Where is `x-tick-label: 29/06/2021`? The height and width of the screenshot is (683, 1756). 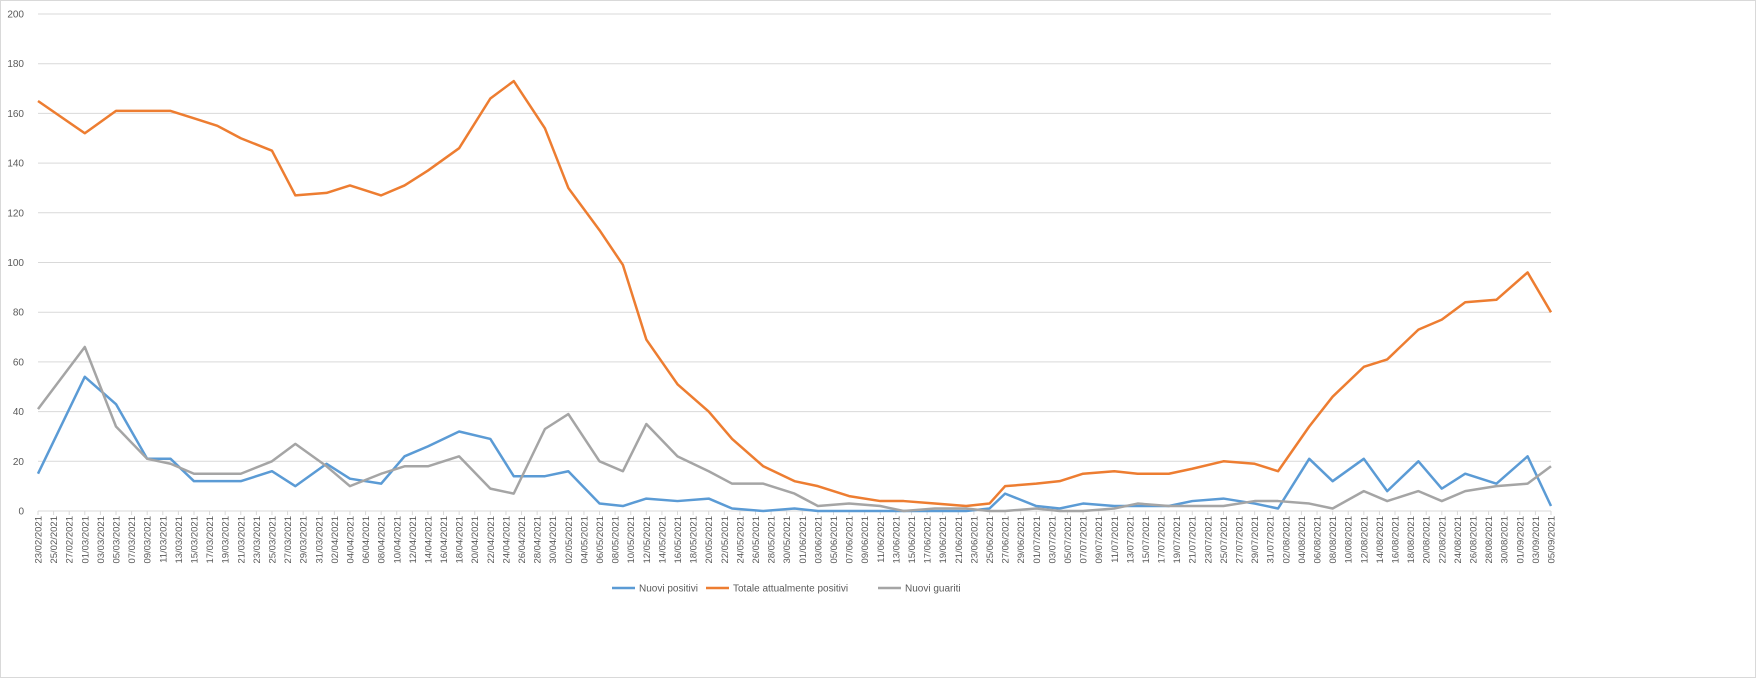 x-tick-label: 29/06/2021 is located at coordinates (1021, 540).